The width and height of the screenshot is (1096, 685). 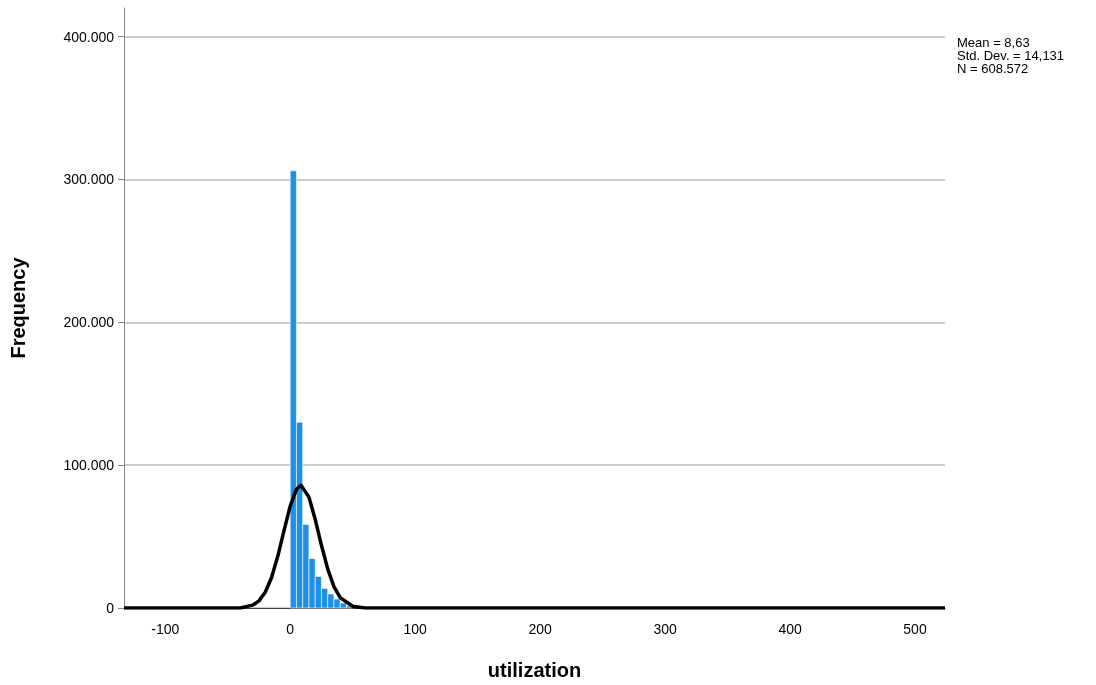 What do you see at coordinates (165, 629) in the screenshot?
I see `x-tick-label: -100` at bounding box center [165, 629].